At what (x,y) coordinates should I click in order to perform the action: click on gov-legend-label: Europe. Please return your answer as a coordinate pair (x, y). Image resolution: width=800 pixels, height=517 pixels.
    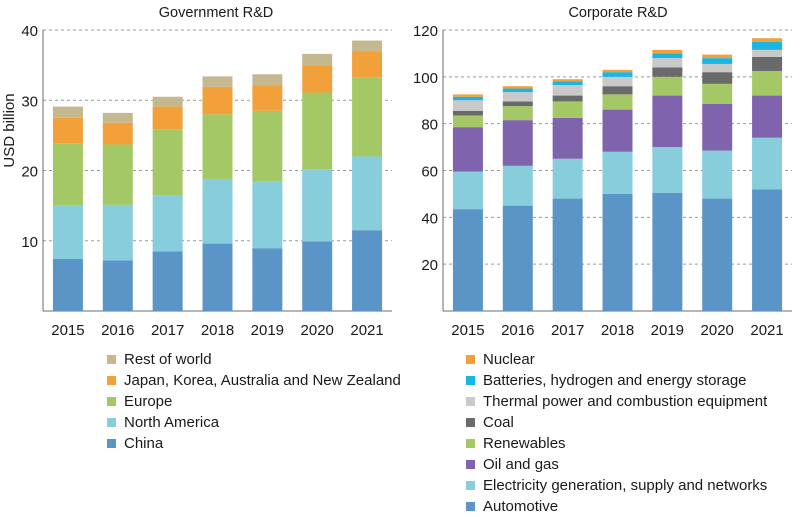
    Looking at the image, I should click on (148, 401).